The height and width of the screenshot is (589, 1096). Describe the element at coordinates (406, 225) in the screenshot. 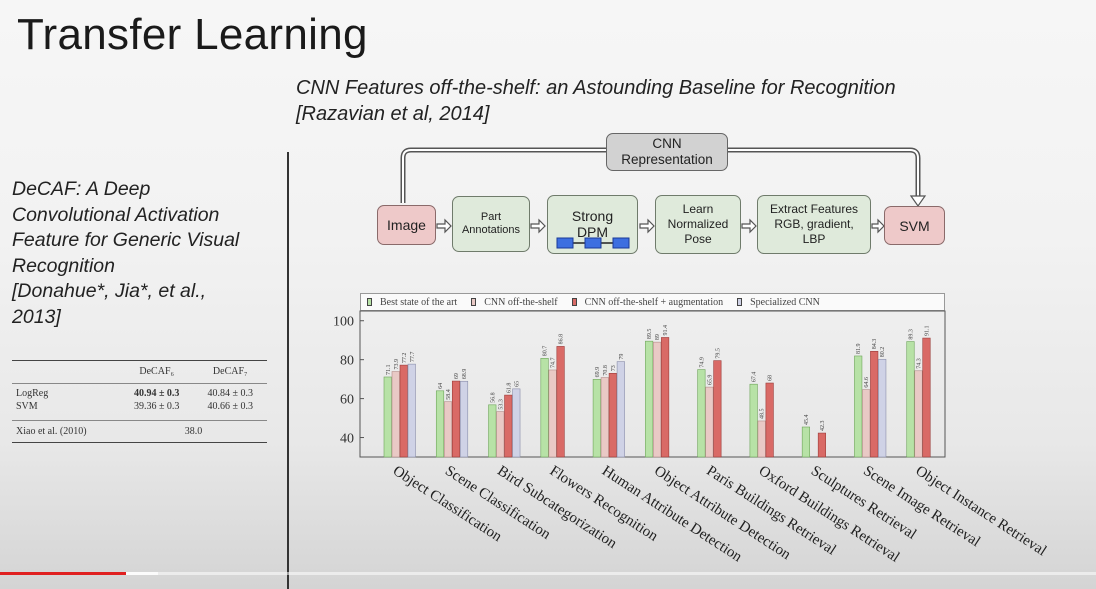

I see `image-node: Image` at that location.